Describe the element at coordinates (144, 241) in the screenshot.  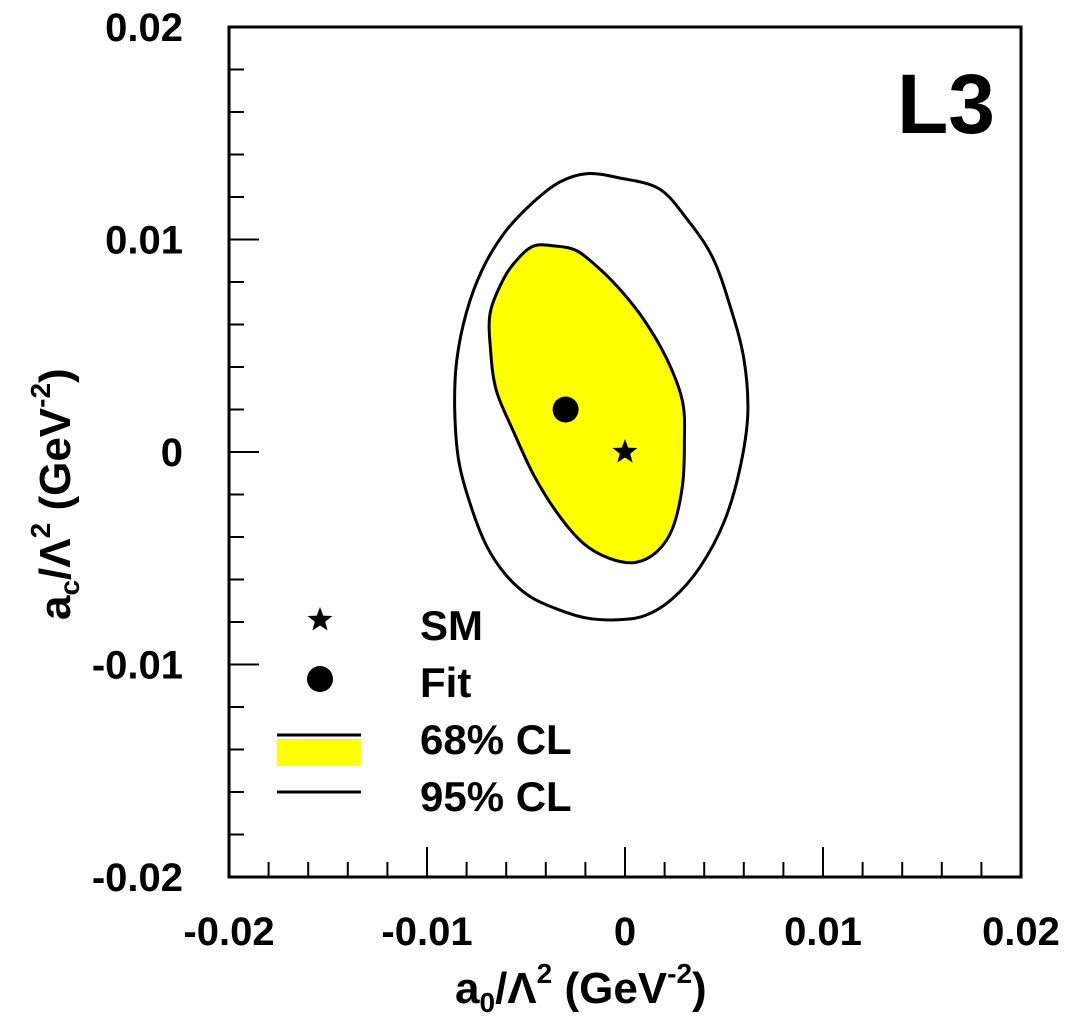
I see `y-tick-label: 0.01` at that location.